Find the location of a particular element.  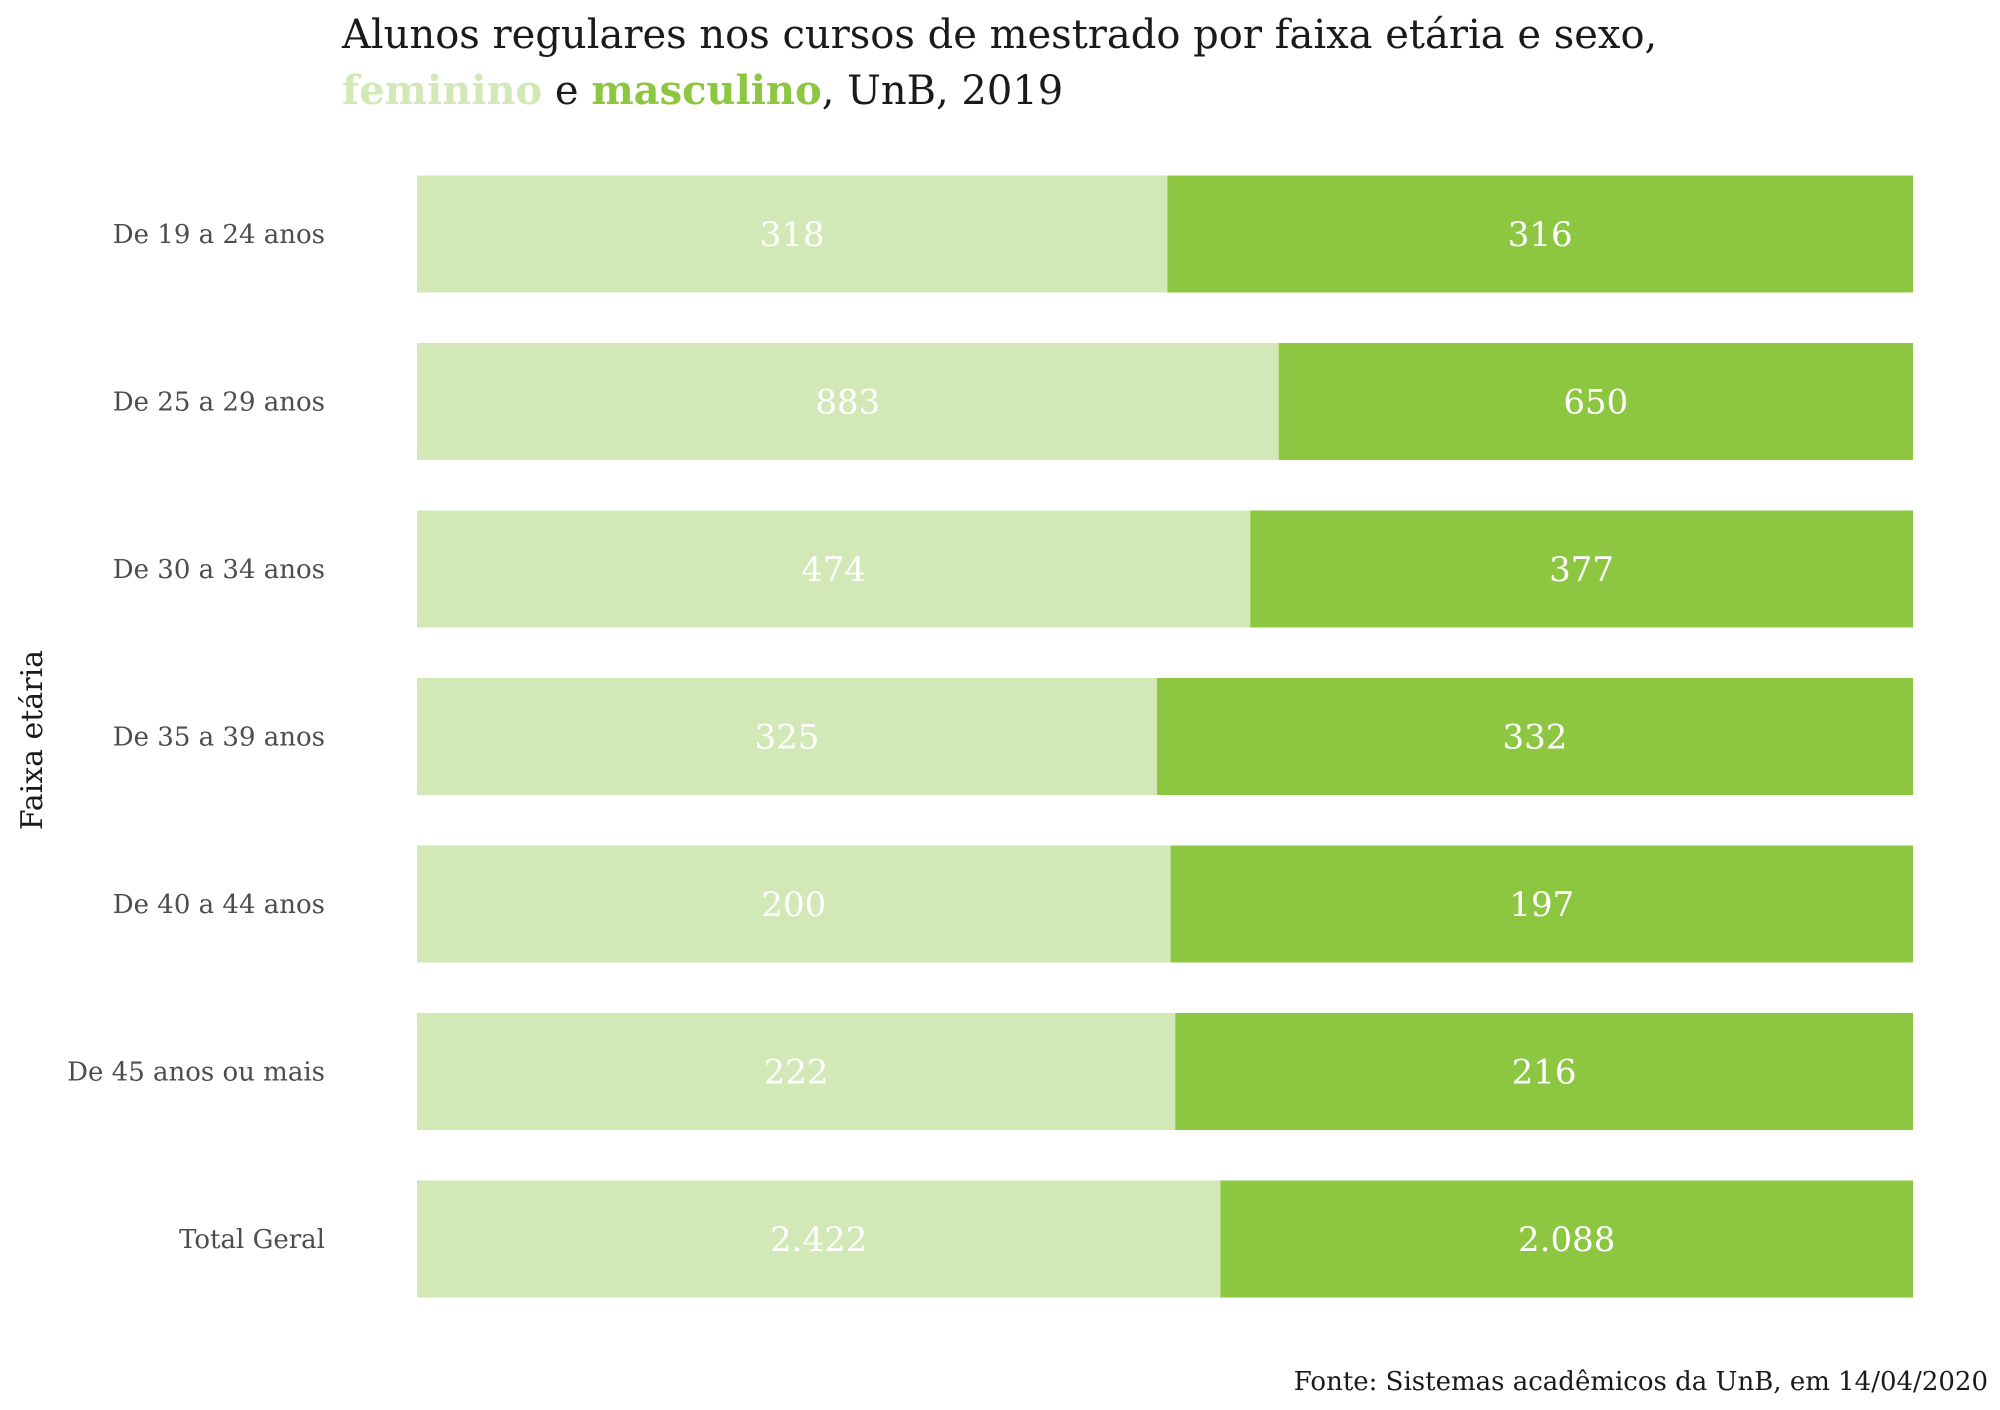

bar-value-label: 377 is located at coordinates (1581, 570).